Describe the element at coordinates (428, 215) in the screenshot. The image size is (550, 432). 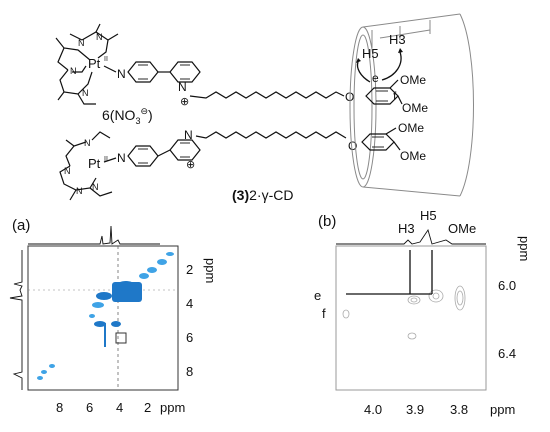
I see `panel-b-top-h5: H5` at that location.